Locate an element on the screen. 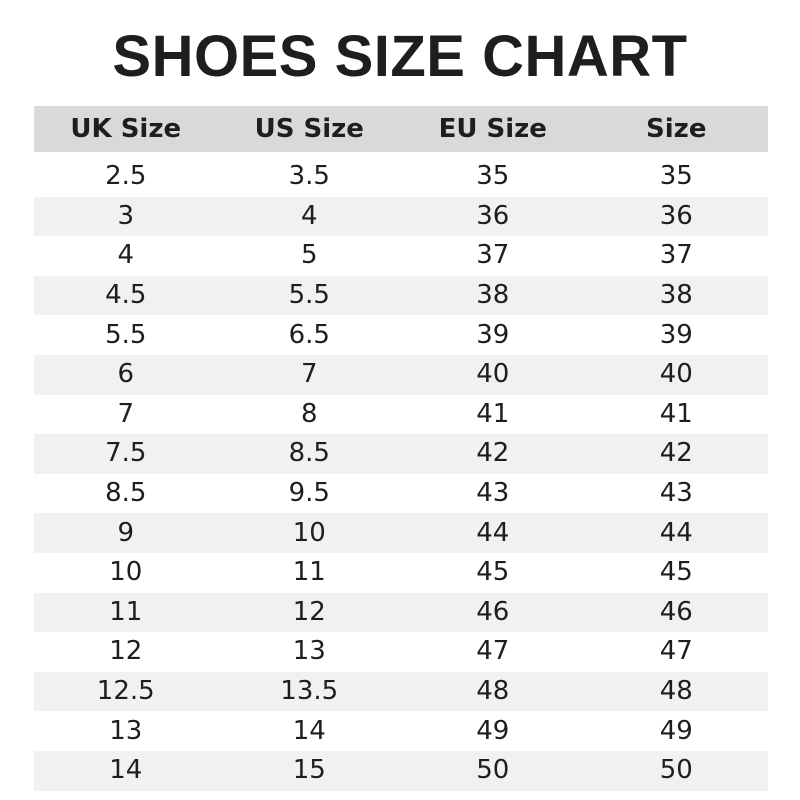 The width and height of the screenshot is (800, 800). table-cell: 7.5 is located at coordinates (126, 453).